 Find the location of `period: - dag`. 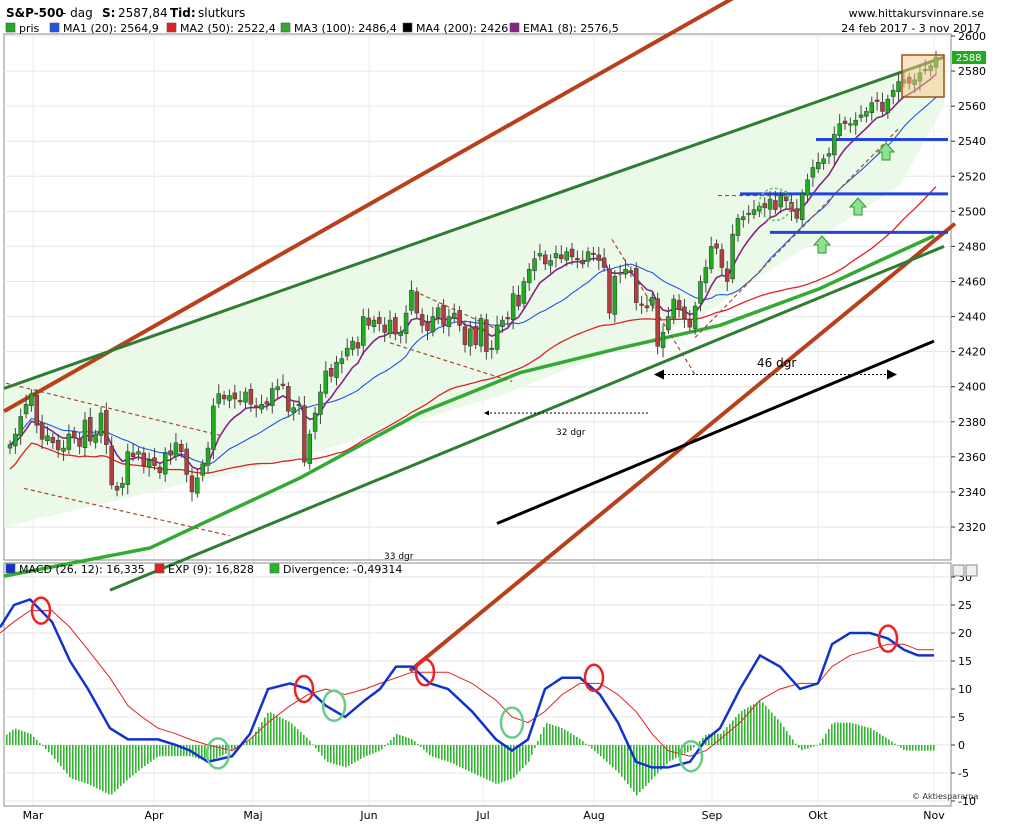

period: - dag is located at coordinates (77, 13).